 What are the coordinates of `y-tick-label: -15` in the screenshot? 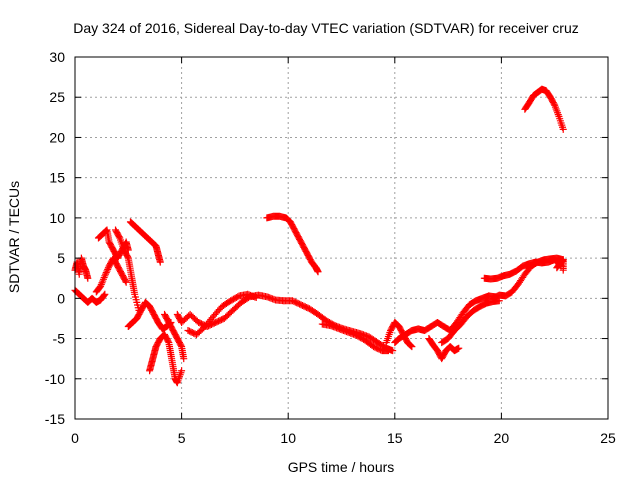 It's located at (55, 419).